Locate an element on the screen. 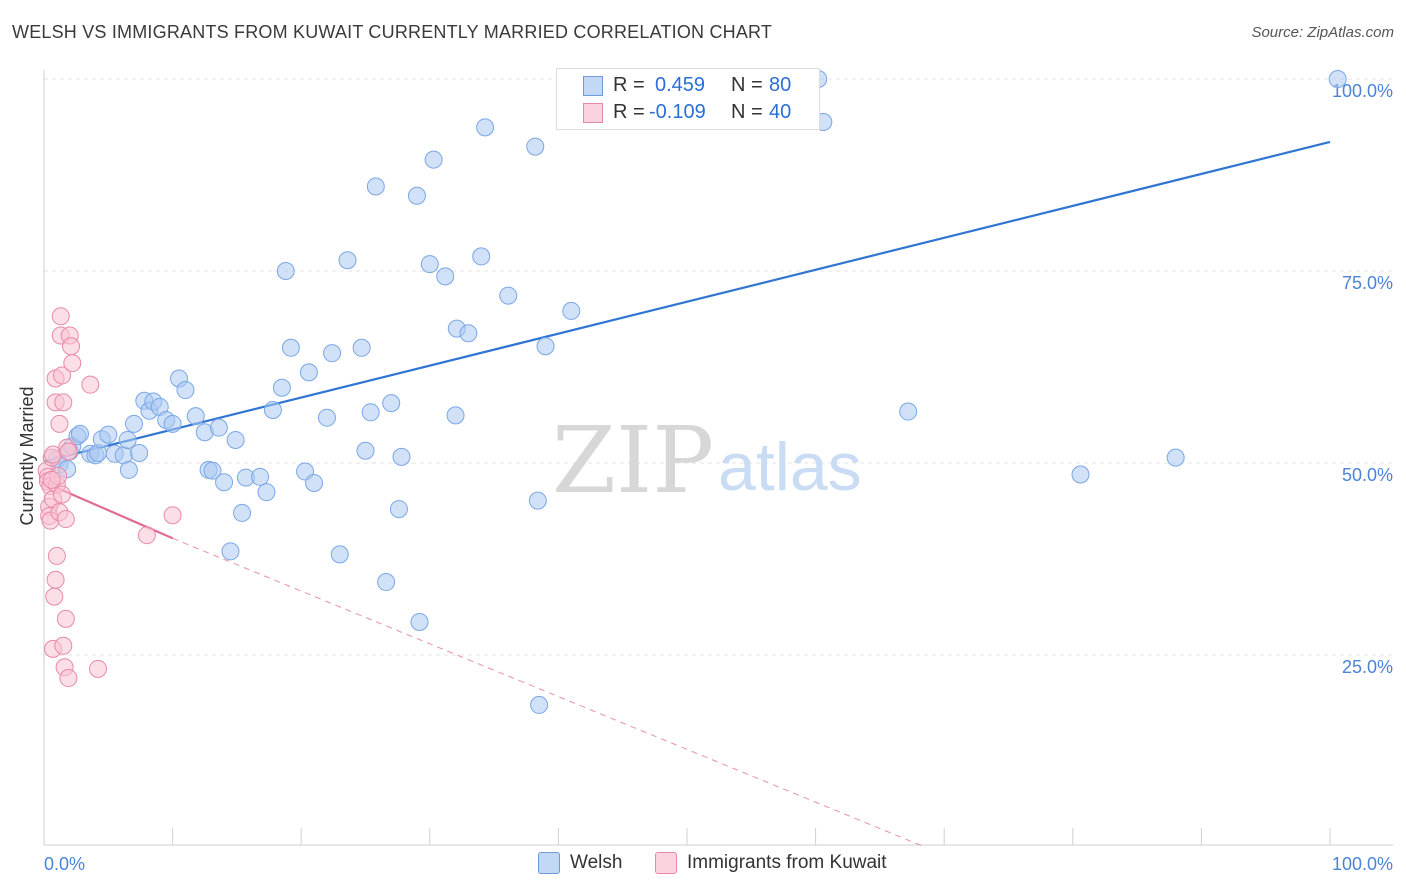 This screenshot has width=1406, height=892. y-axis-label: Currently Married is located at coordinates (27, 455).